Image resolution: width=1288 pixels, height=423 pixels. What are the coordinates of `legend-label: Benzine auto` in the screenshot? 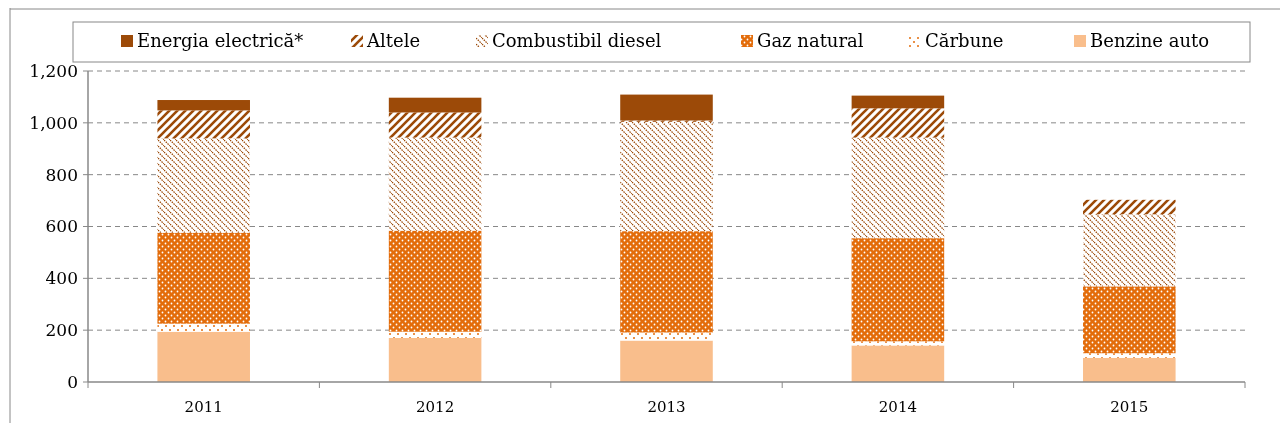 It's located at (1150, 41).